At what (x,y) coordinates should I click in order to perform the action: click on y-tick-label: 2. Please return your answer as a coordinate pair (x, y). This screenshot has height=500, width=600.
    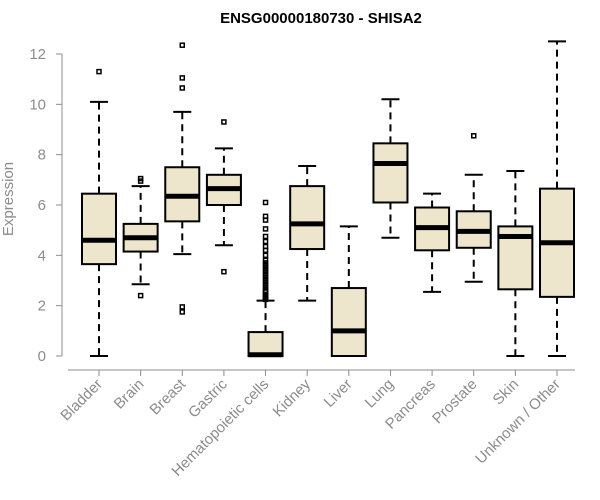
    Looking at the image, I should click on (42, 306).